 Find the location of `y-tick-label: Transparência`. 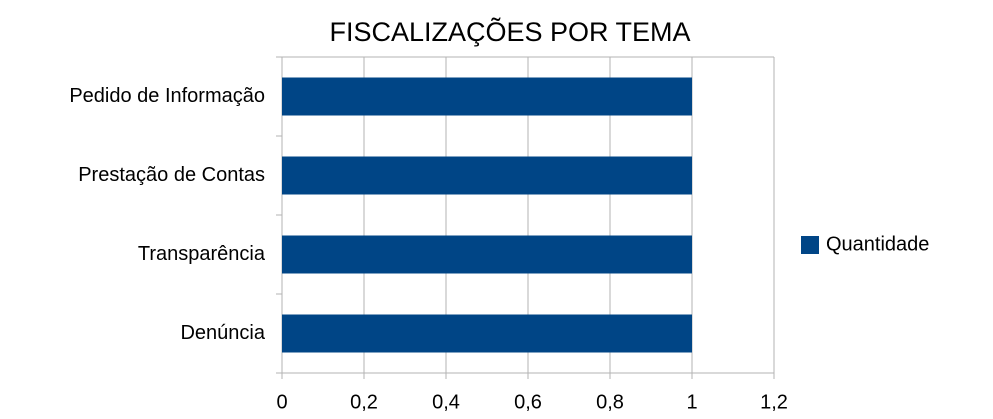

y-tick-label: Transparência is located at coordinates (202, 254).